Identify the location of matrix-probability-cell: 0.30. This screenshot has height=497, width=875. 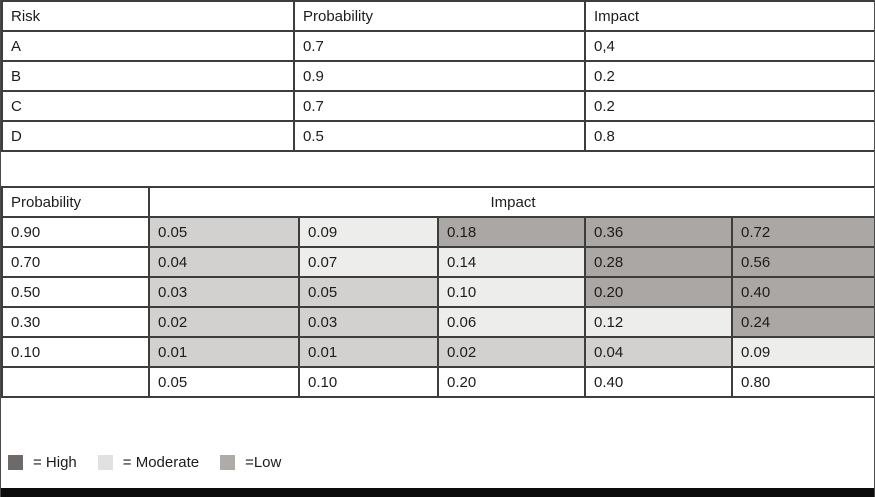
(75, 322).